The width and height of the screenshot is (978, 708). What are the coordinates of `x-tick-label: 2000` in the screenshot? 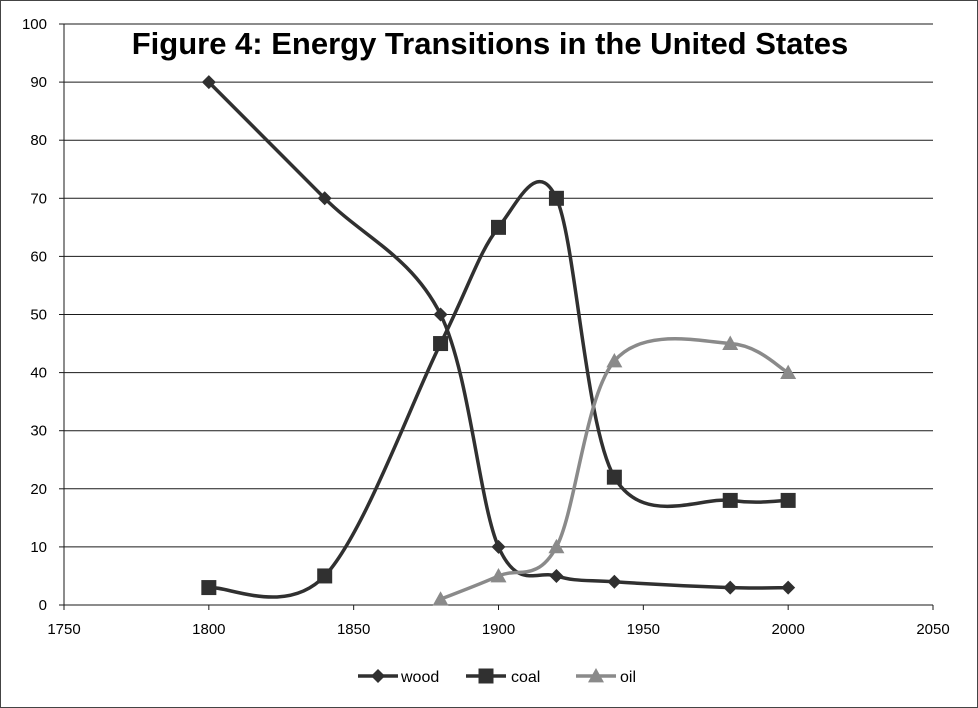 It's located at (787, 629).